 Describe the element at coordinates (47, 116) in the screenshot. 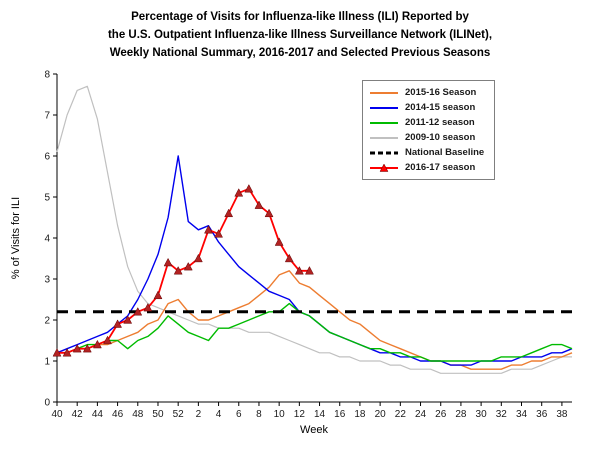

I see `svg-text: 7` at that location.